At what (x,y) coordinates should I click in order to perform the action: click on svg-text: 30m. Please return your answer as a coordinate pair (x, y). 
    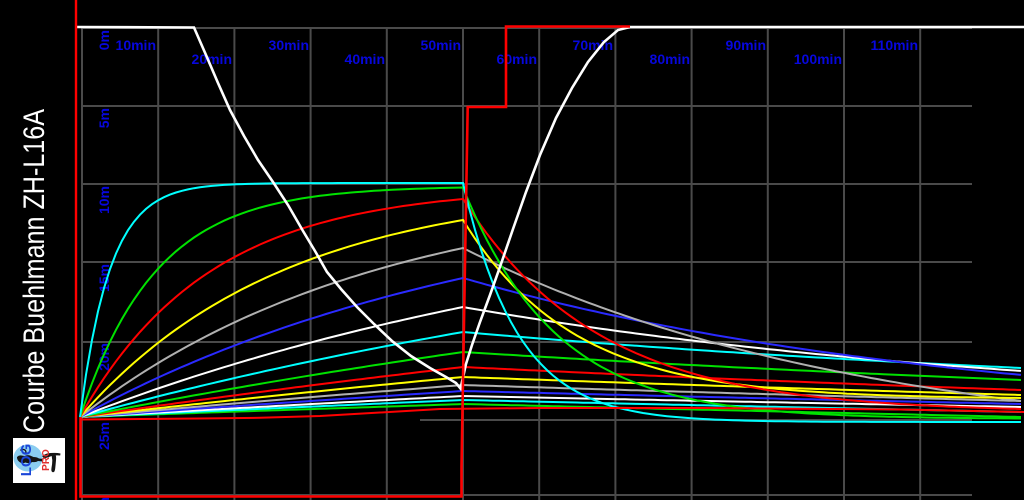
    Looking at the image, I should click on (104, 498).